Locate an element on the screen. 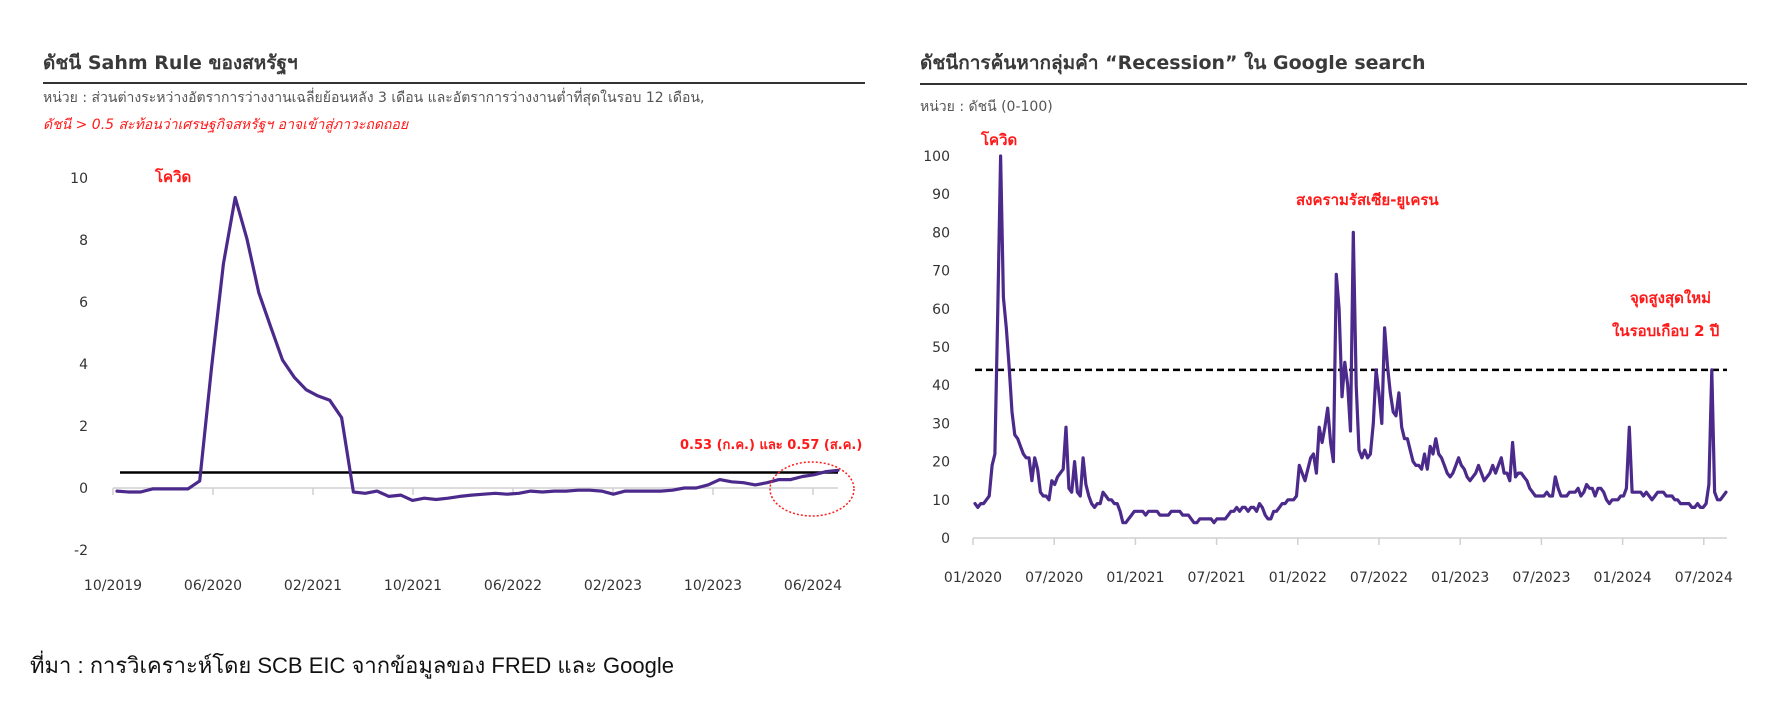 This screenshot has height=702, width=1776. left-chart-title: ดัชนี Sahm Rule ของสหรัฐฯ is located at coordinates (170, 63).